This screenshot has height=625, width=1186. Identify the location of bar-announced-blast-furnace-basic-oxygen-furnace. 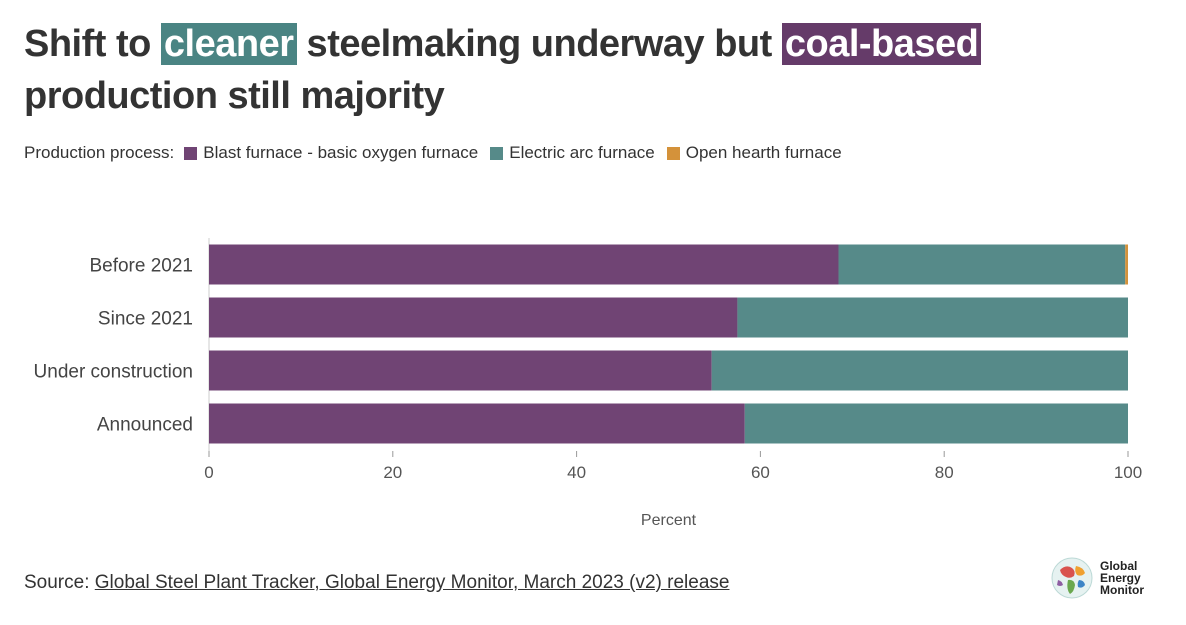
(477, 423).